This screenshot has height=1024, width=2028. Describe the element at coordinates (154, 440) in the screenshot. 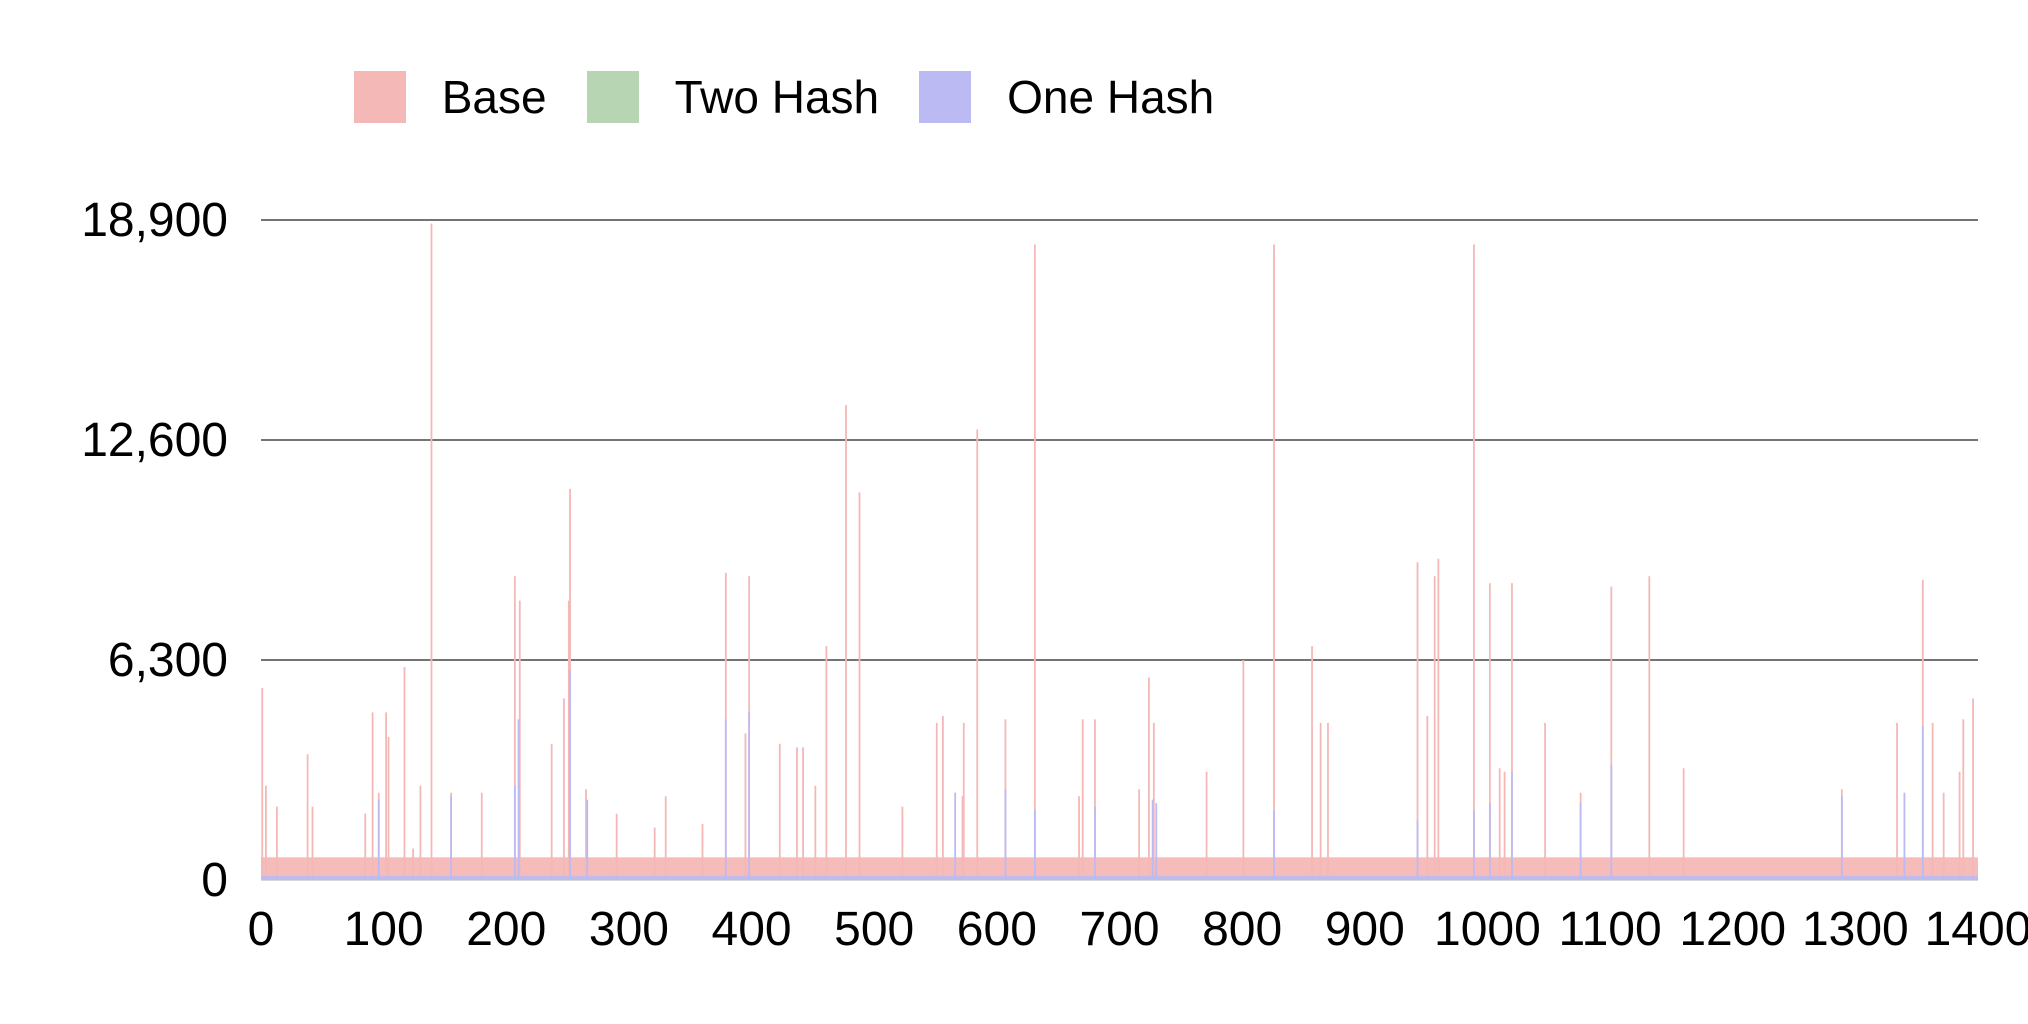

I see `y-tick-label: 12,600` at that location.